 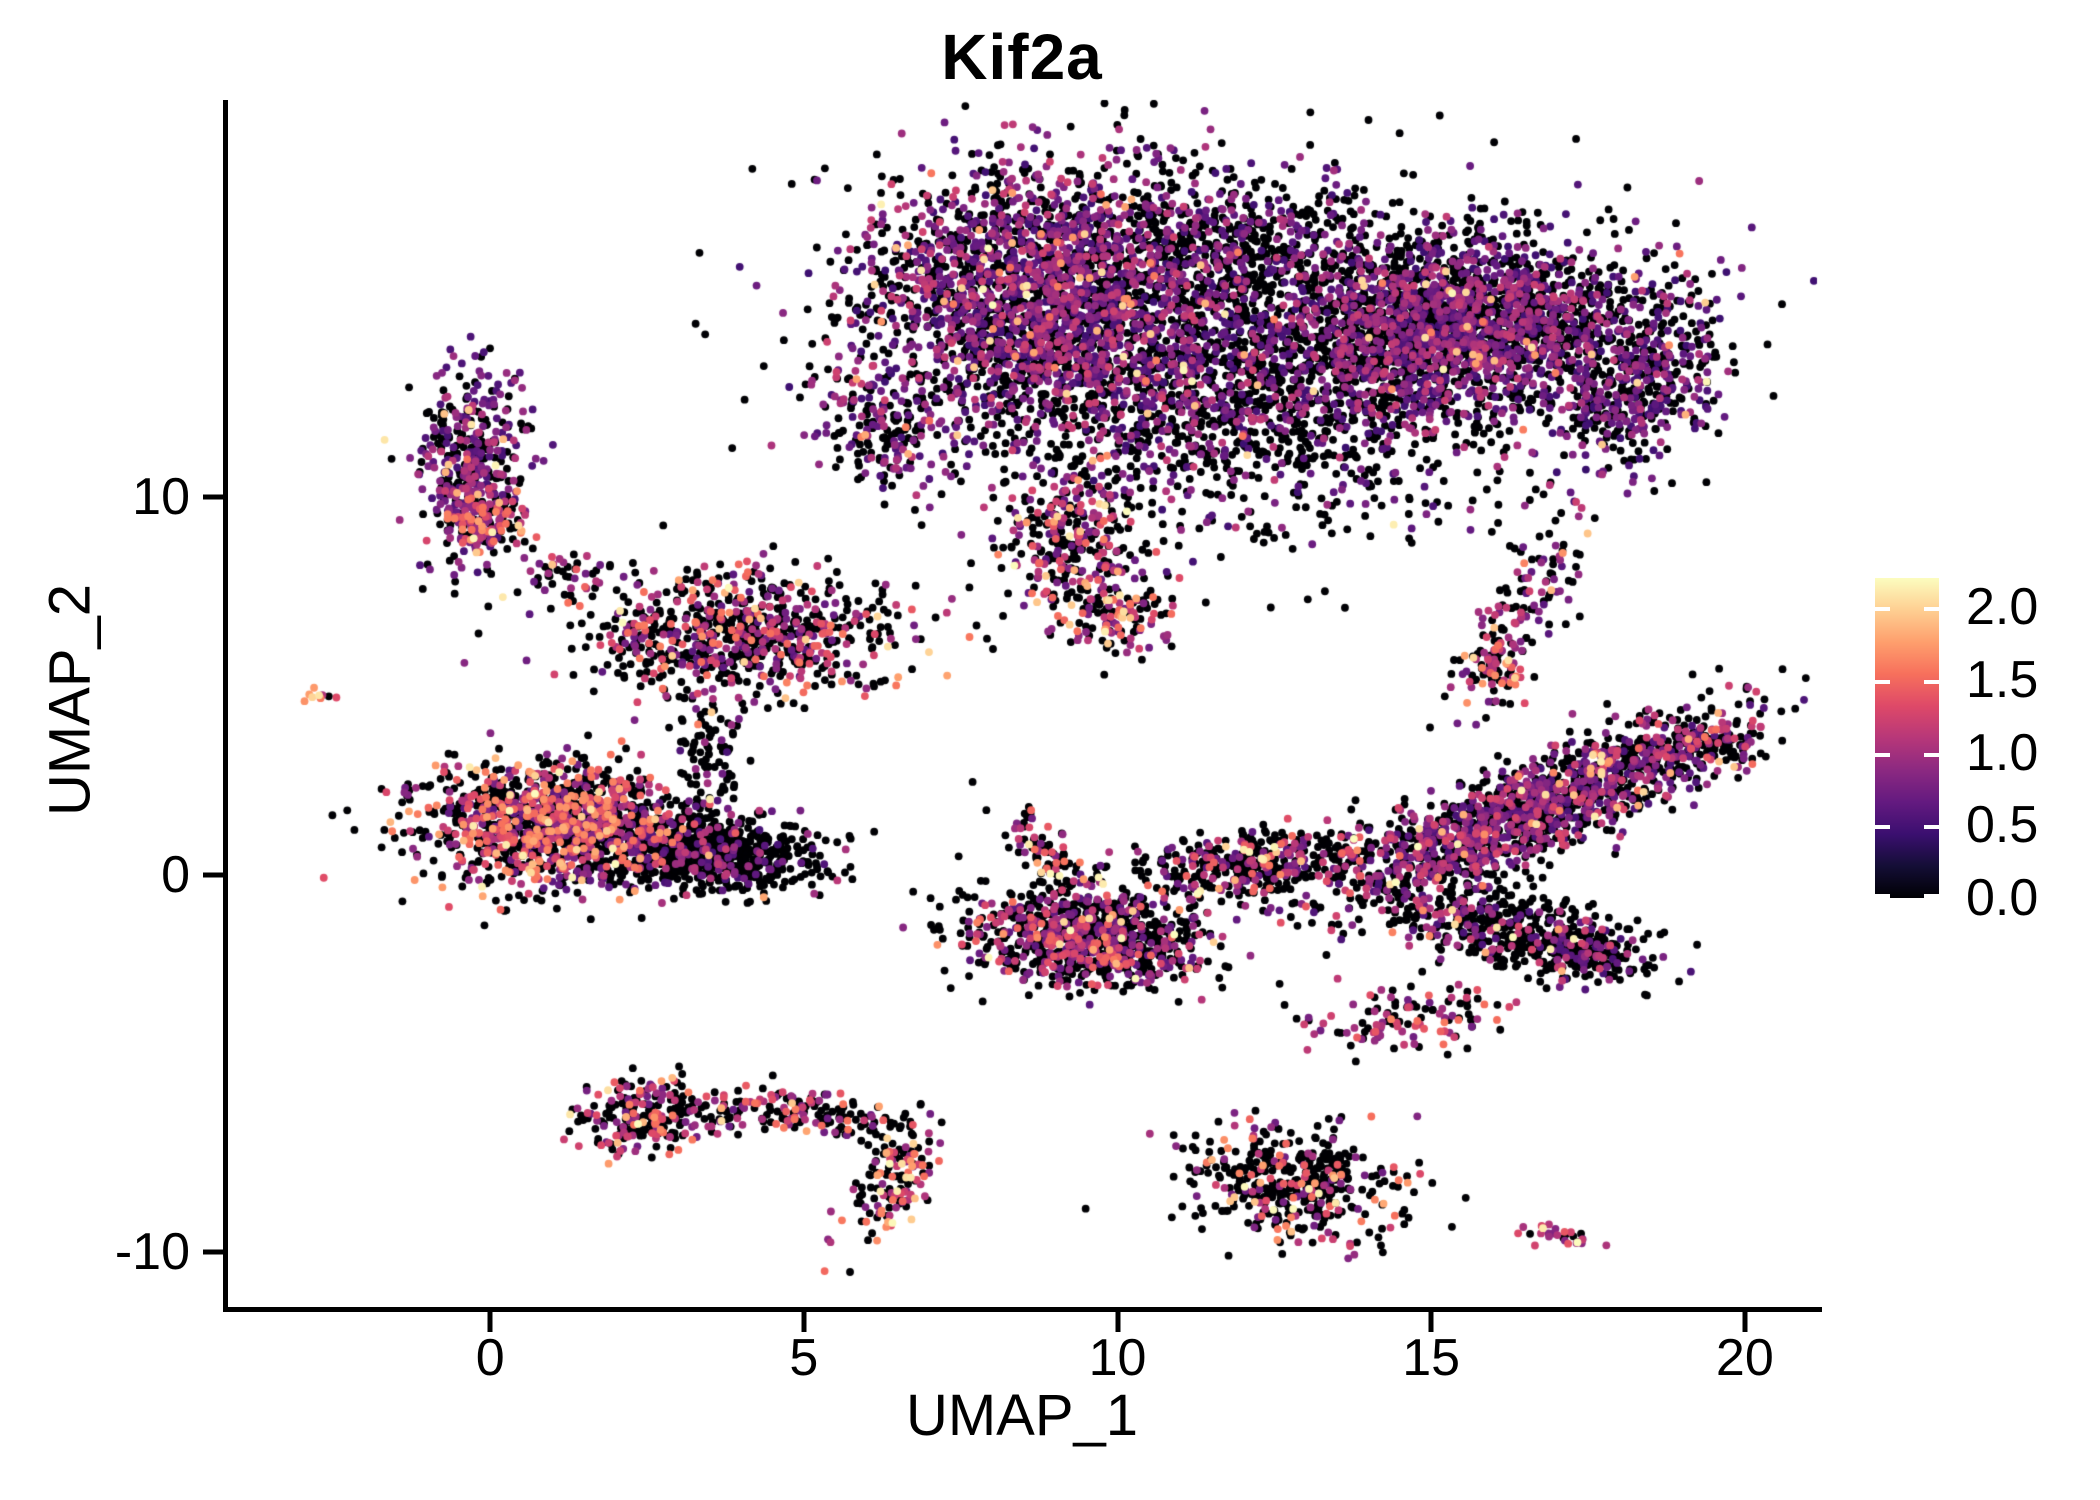 What do you see at coordinates (1022, 57) in the screenshot?
I see `plot-title: Kif2a` at bounding box center [1022, 57].